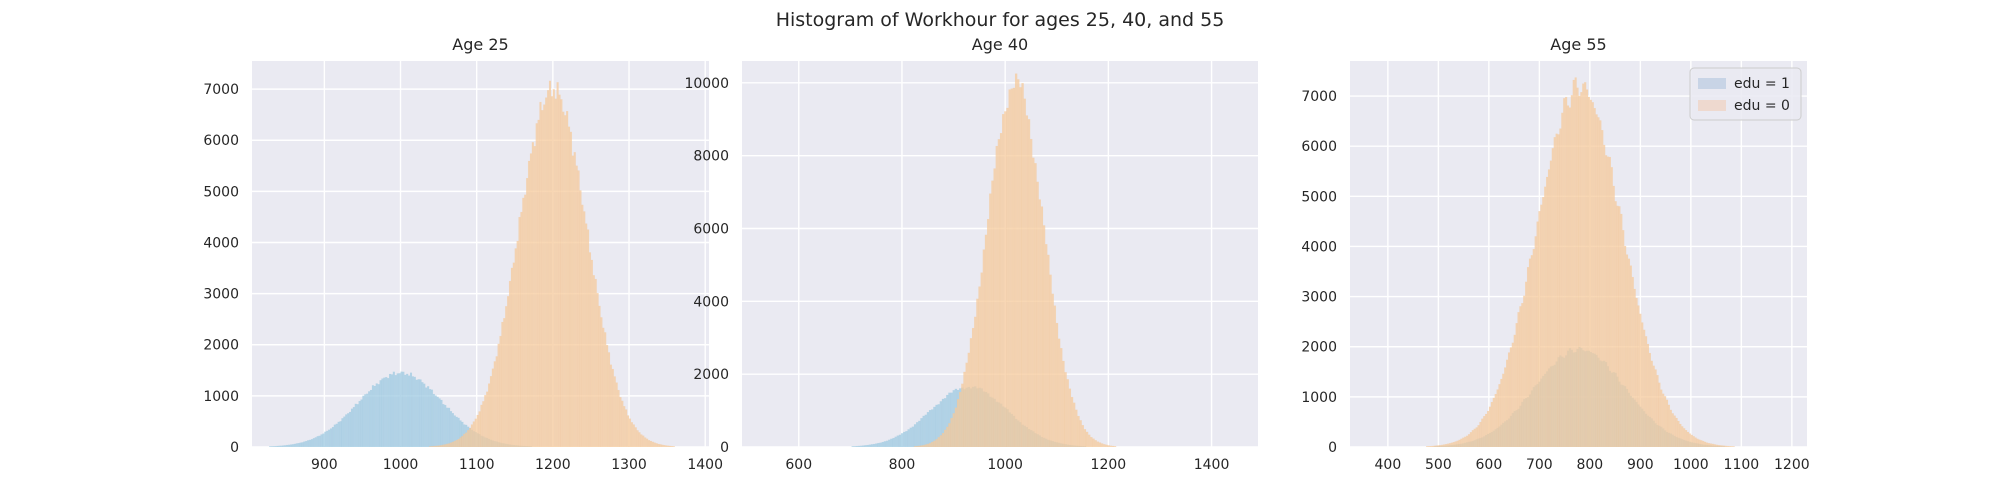  What do you see at coordinates (1319, 398) in the screenshot?
I see `y-tick-label: 1000` at bounding box center [1319, 398].